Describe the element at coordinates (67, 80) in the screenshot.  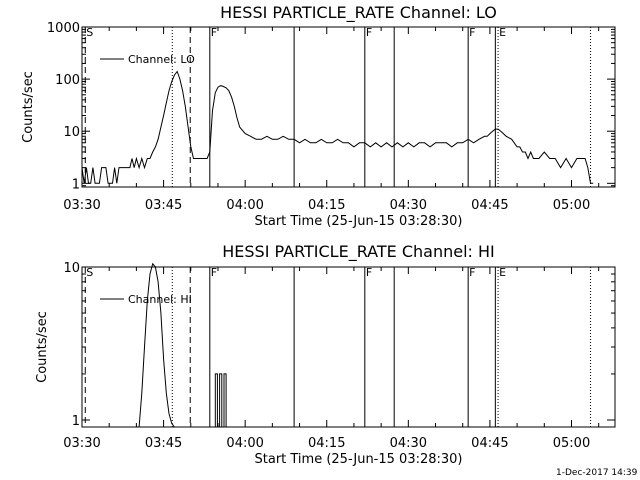
I see `y-tick-label: 100` at that location.